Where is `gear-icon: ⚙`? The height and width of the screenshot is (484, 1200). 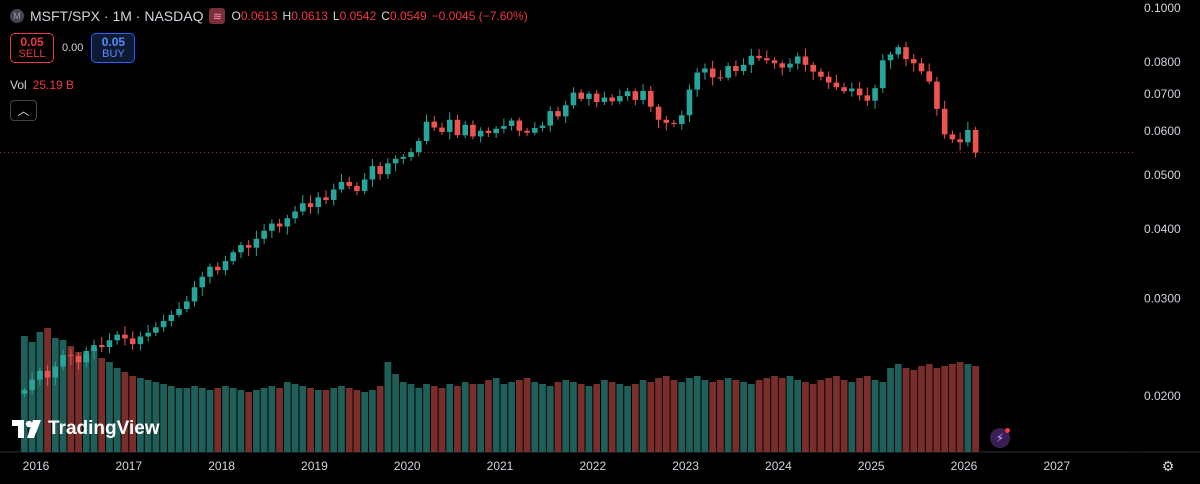 gear-icon: ⚙ is located at coordinates (1168, 465).